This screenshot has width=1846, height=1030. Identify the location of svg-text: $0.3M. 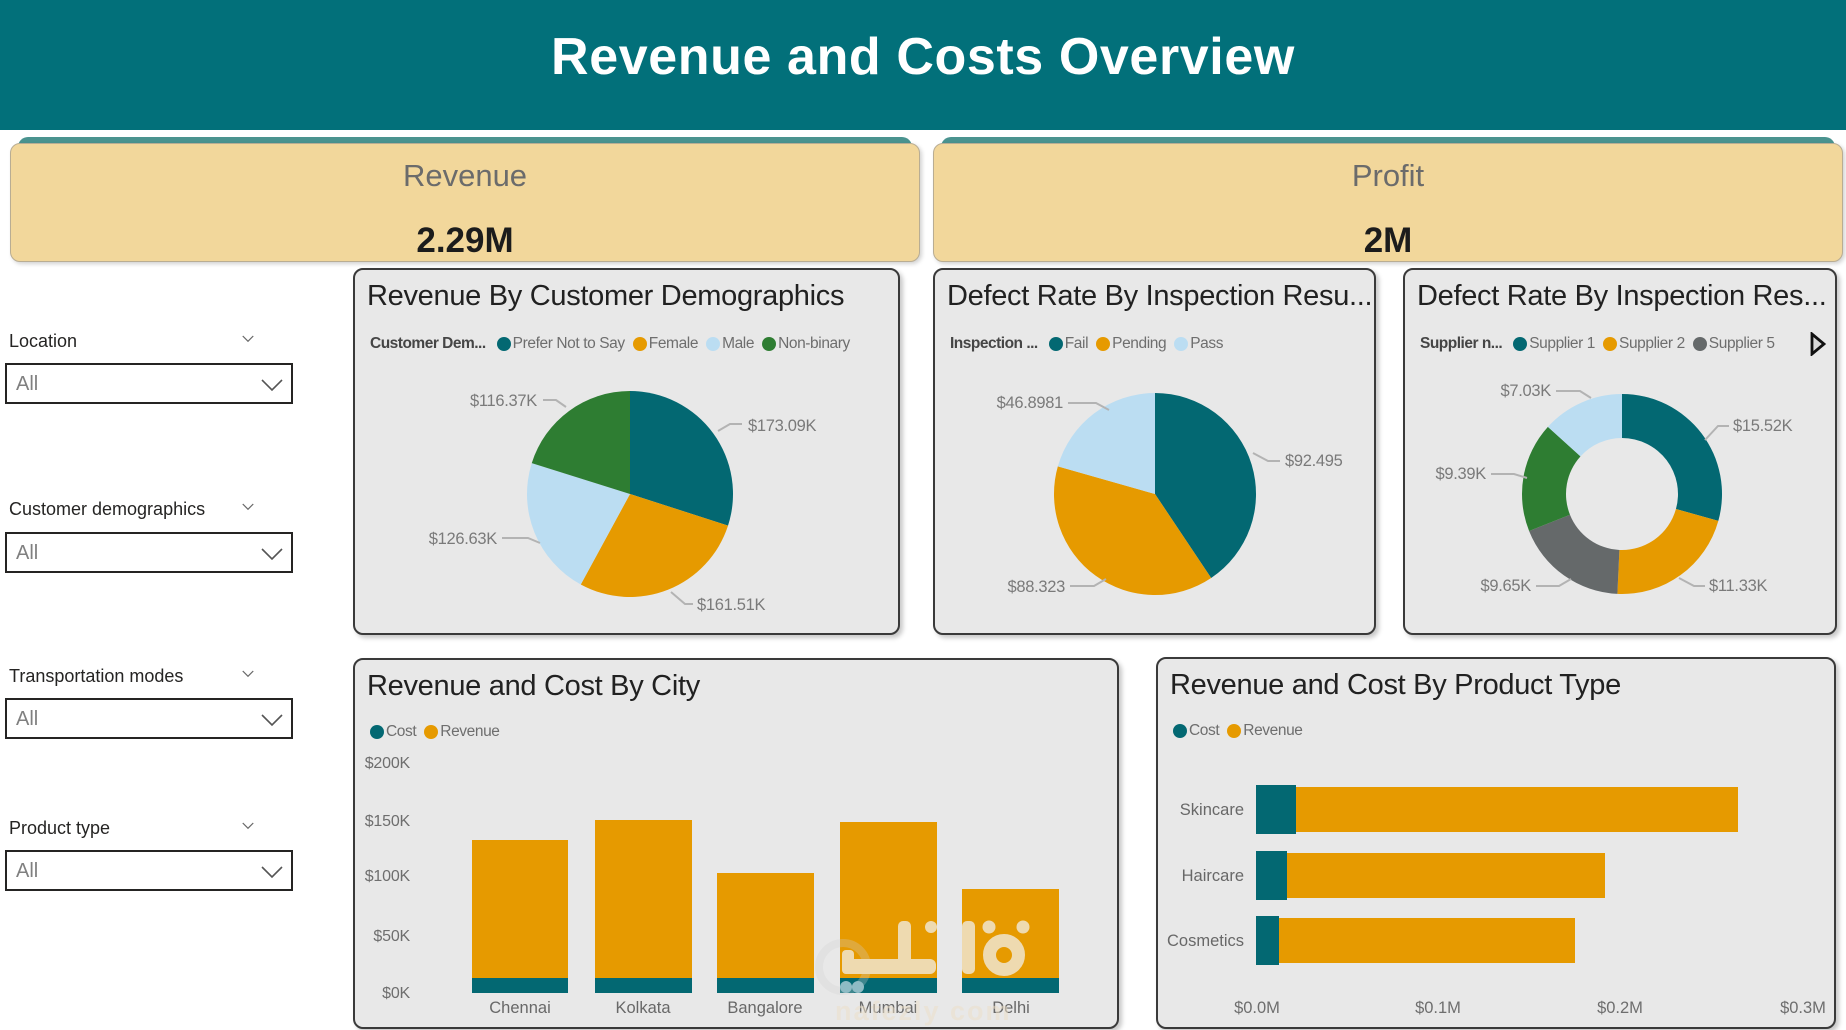
(1803, 1008).